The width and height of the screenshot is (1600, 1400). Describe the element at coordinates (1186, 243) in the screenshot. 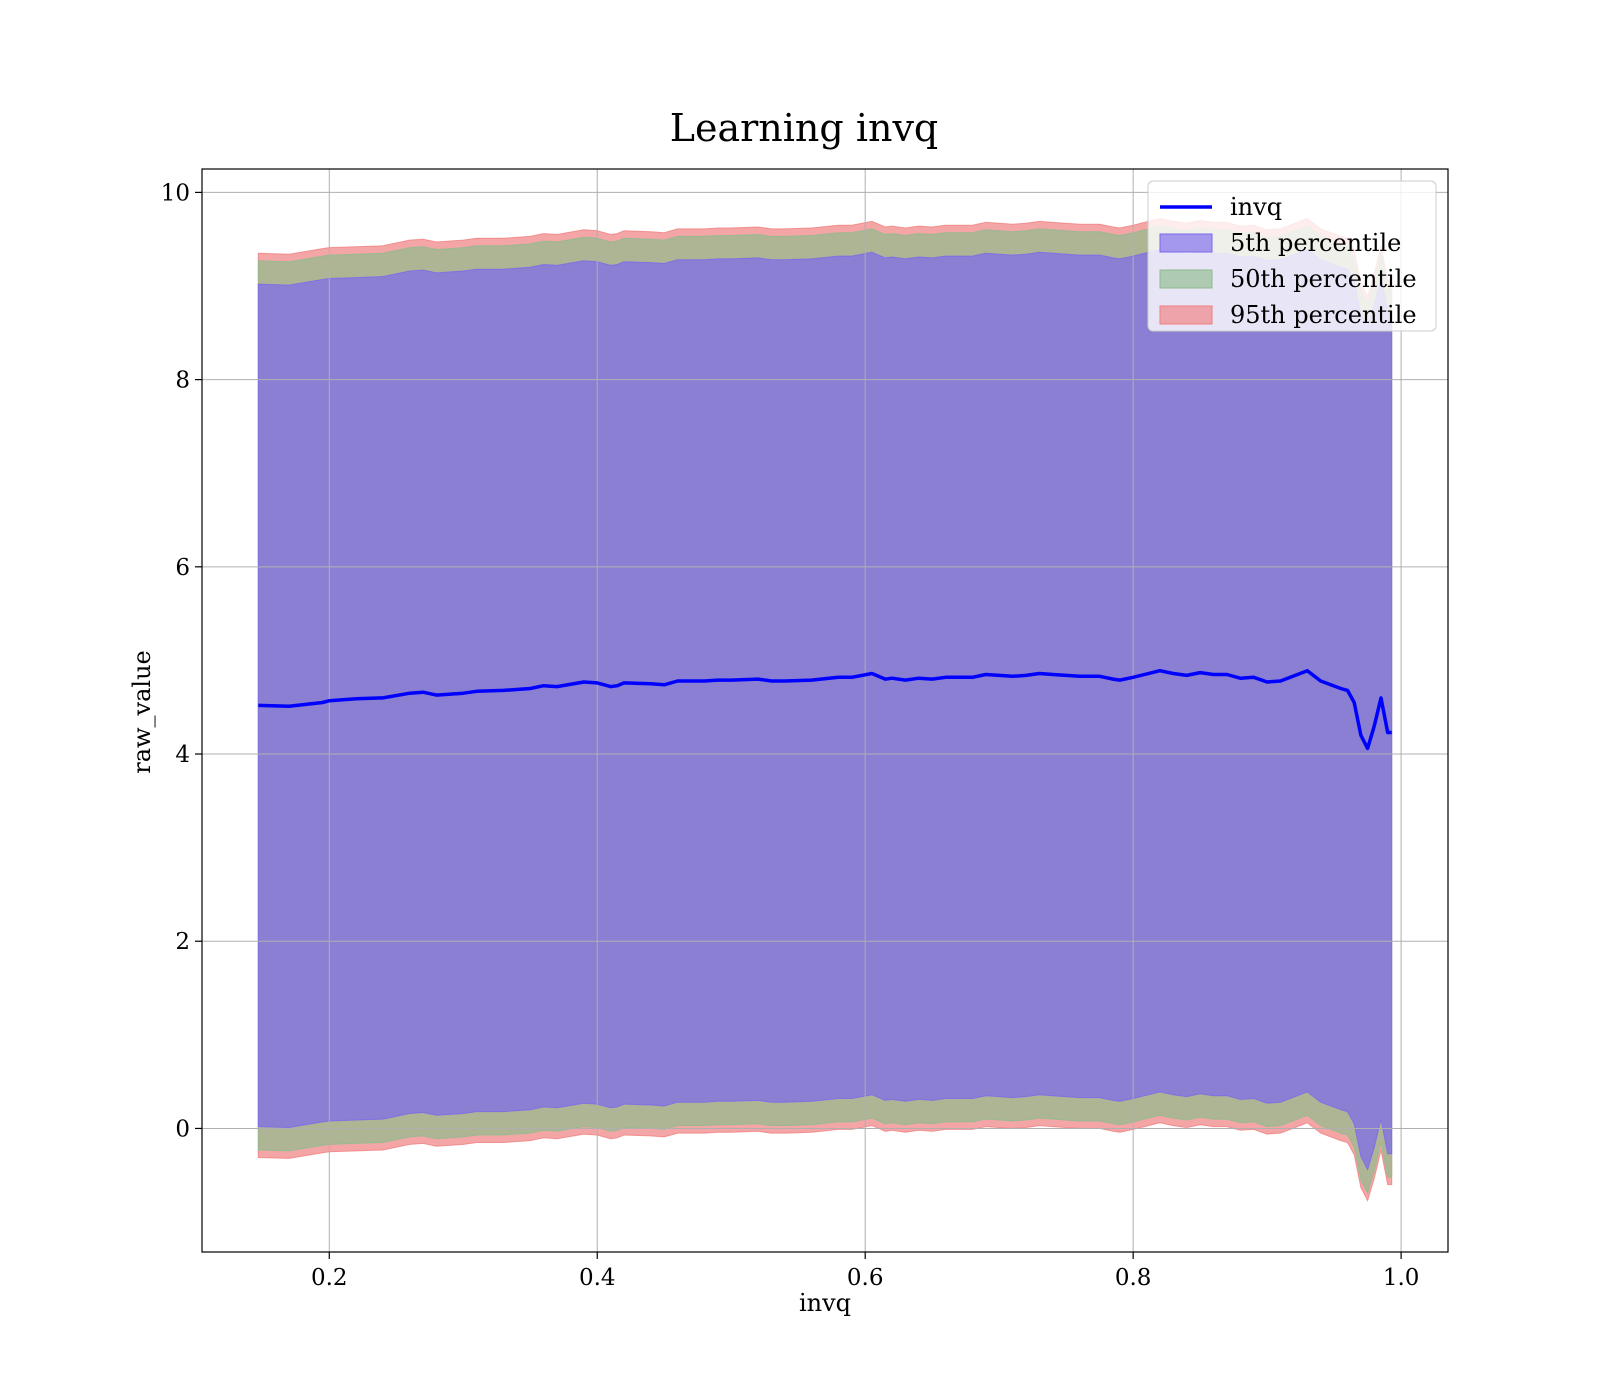

I see `legend-swatch-5th-percentile` at that location.